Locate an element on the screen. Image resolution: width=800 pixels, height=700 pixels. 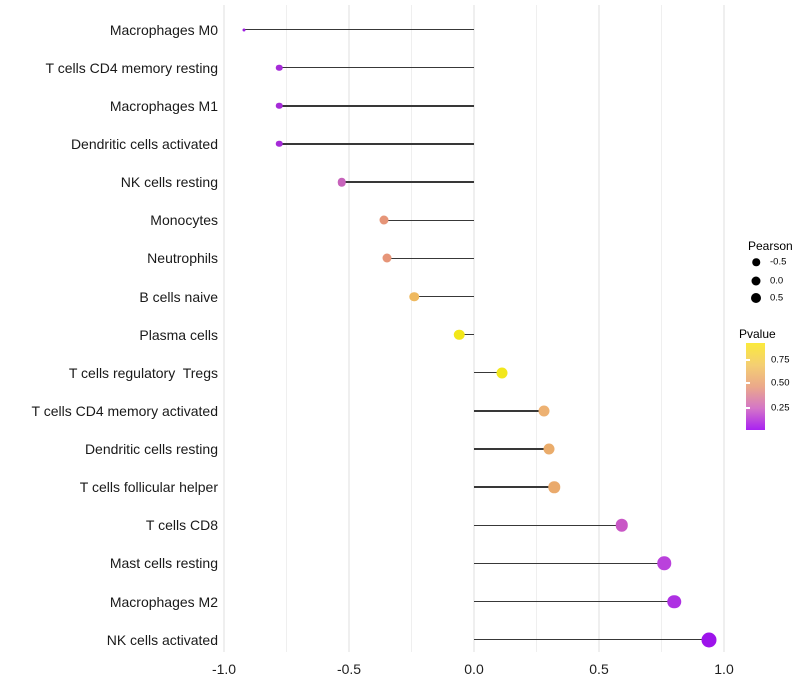
x-tick-label: -1.0 is located at coordinates (224, 669).